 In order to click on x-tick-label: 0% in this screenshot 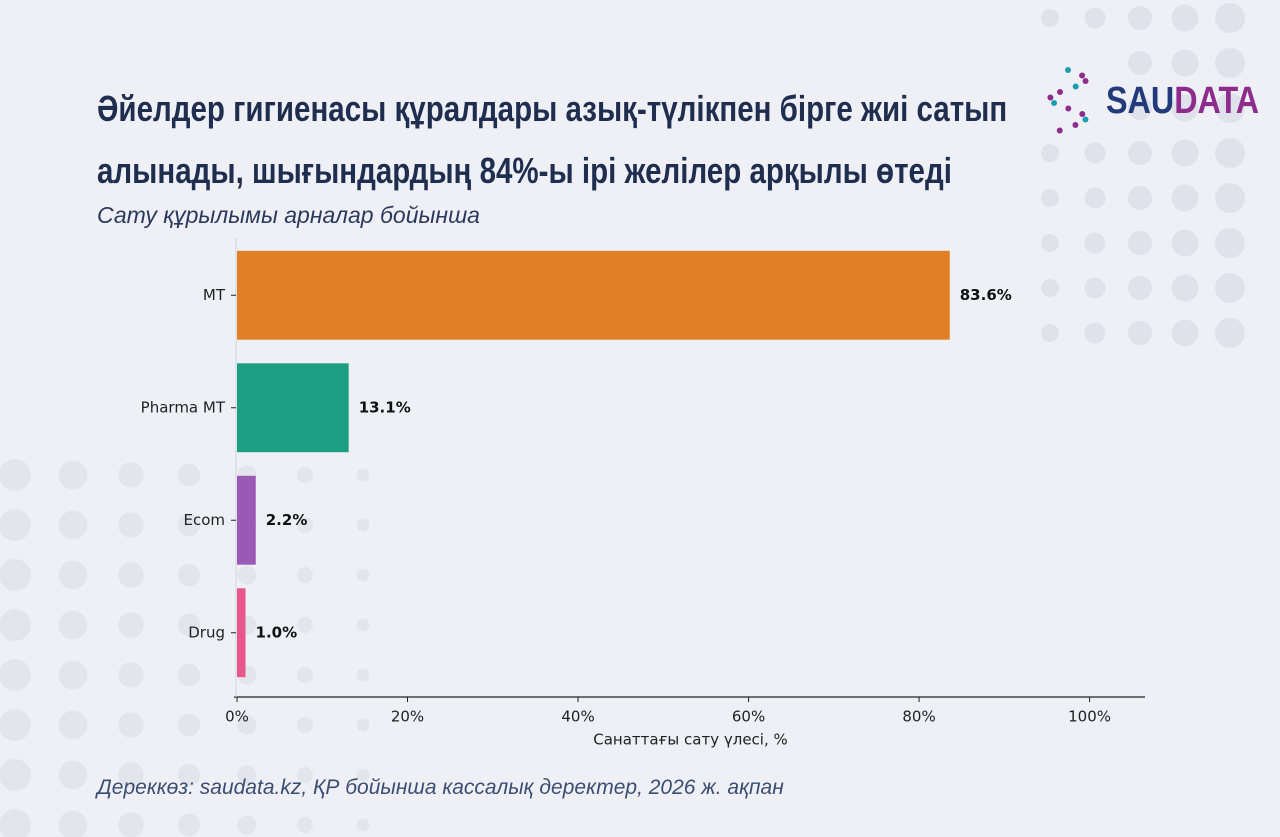, I will do `click(237, 717)`.